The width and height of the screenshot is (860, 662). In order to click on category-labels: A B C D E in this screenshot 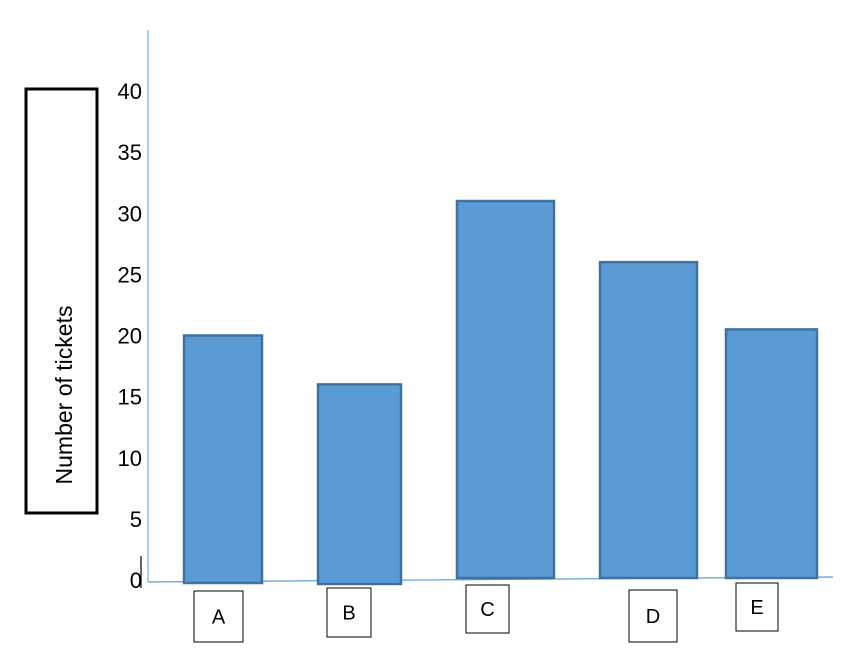, I will do `click(486, 612)`.